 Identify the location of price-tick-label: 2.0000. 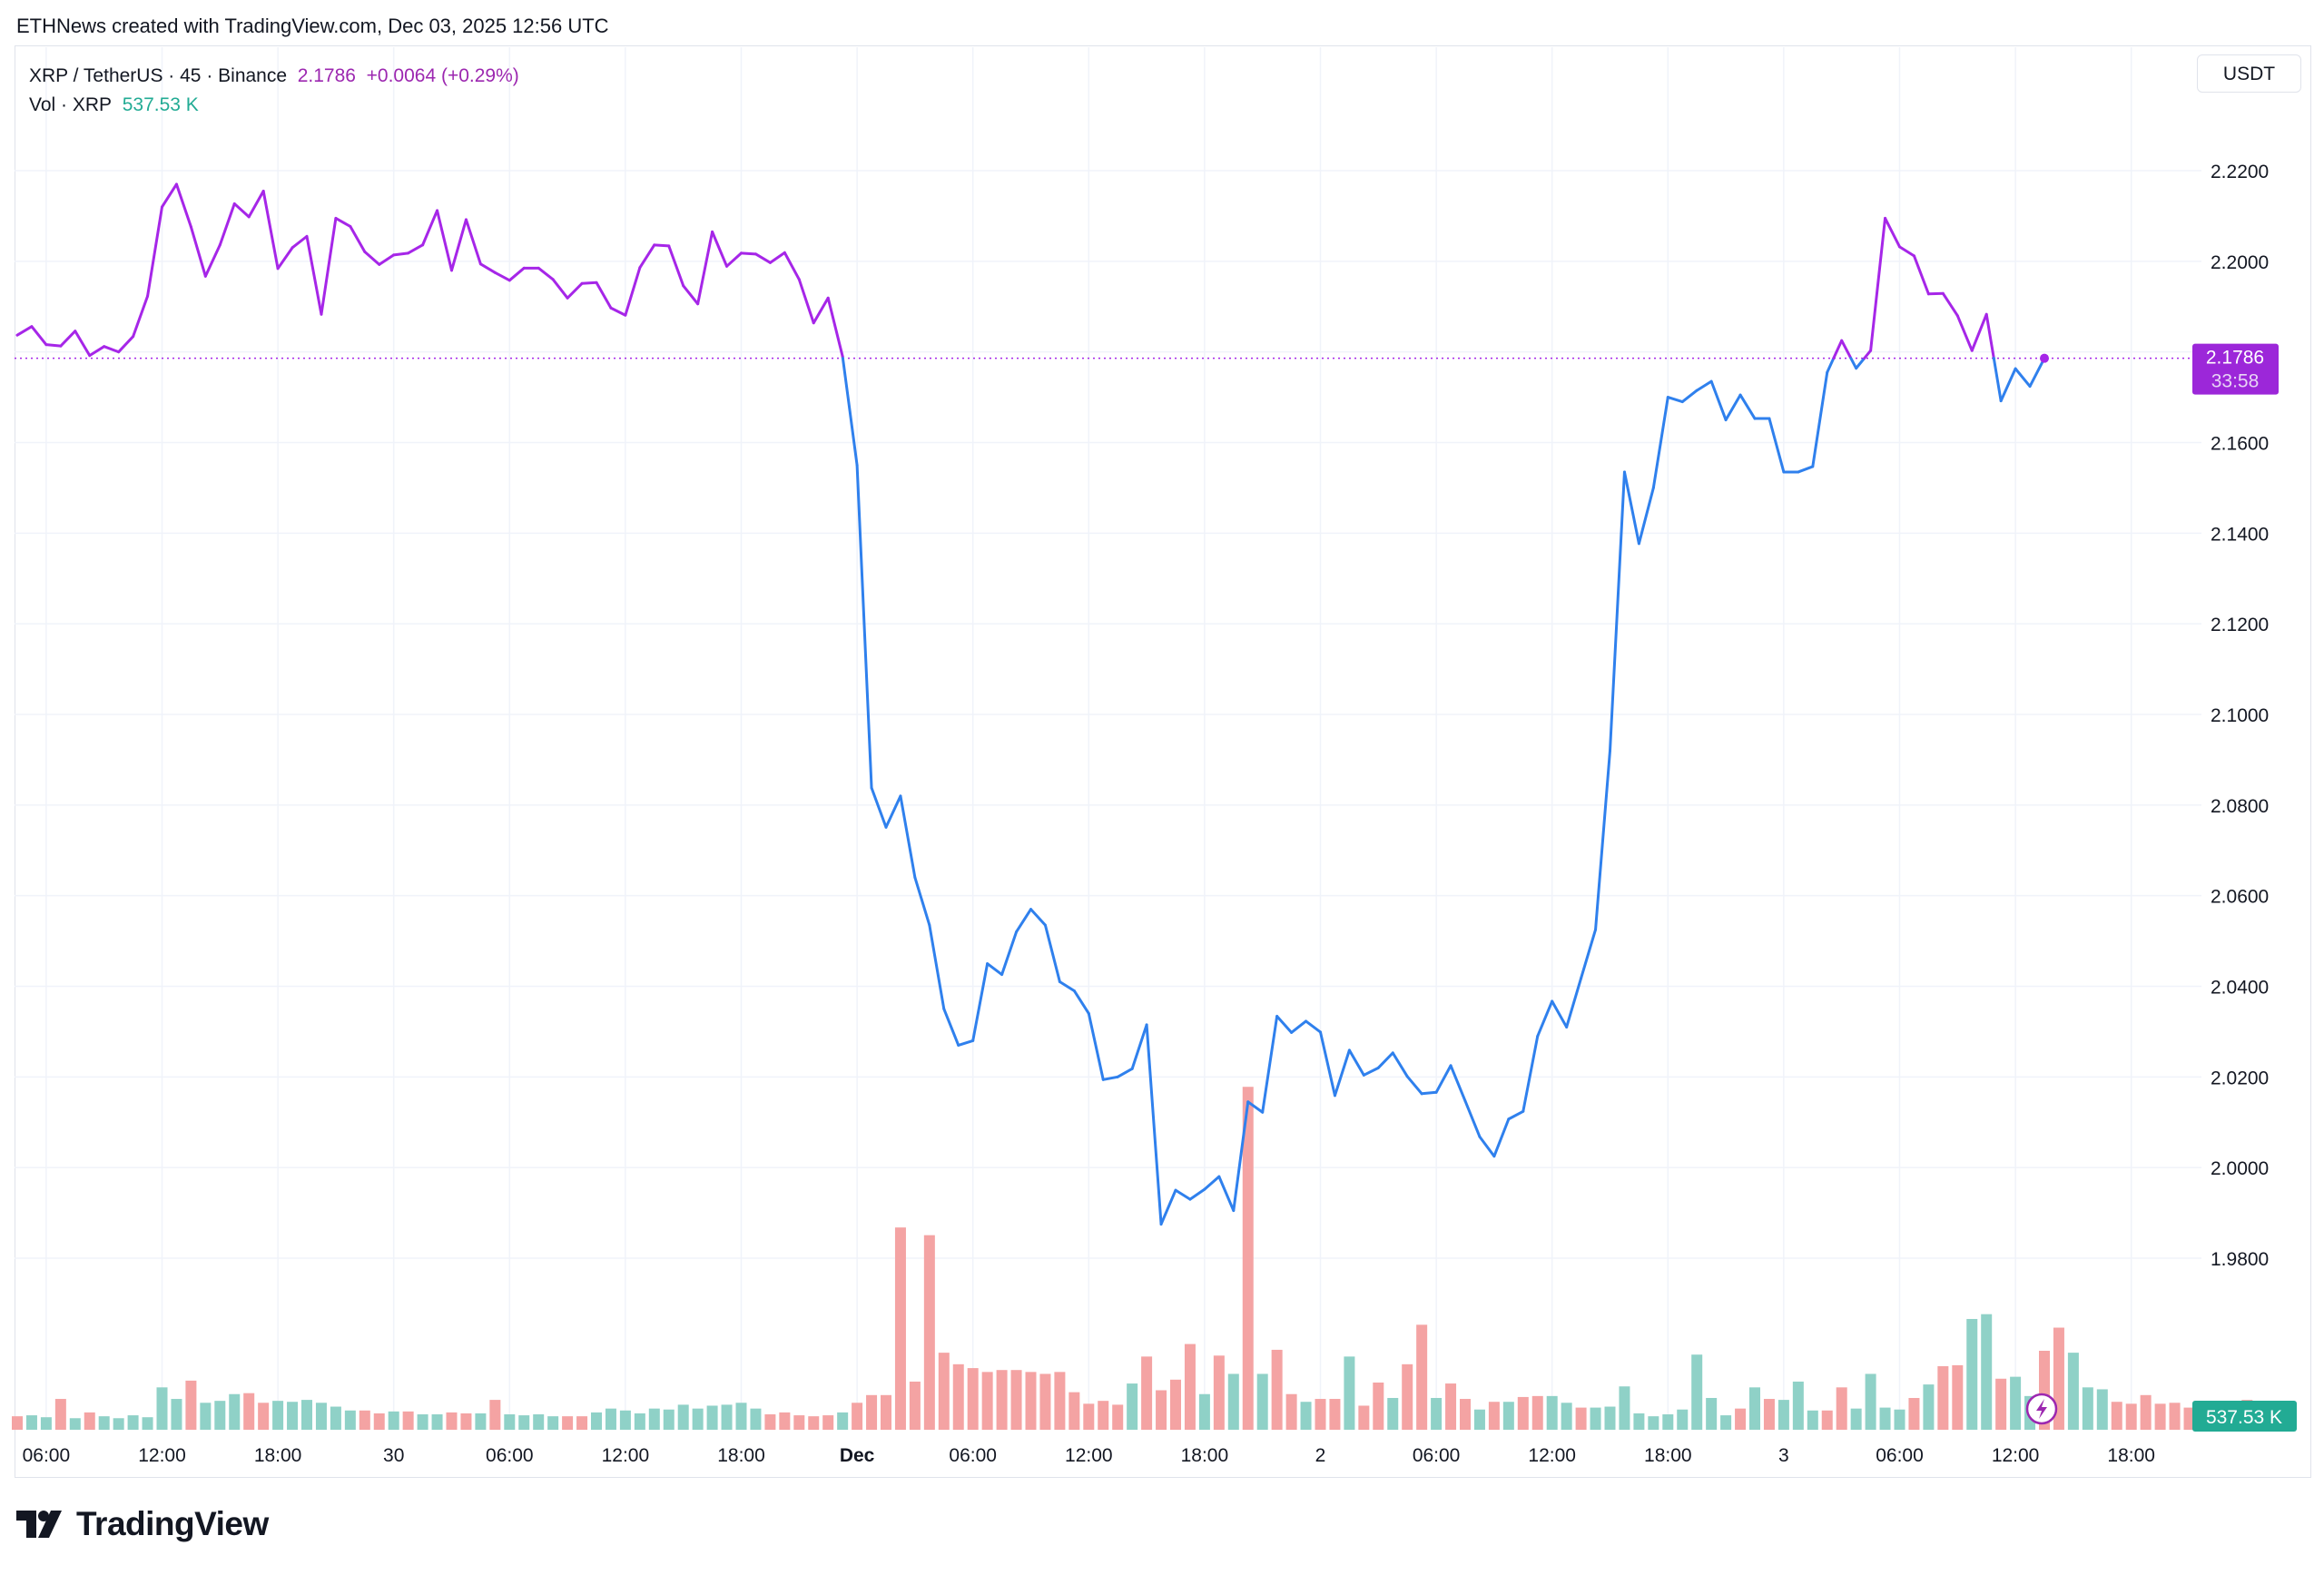
(2240, 1169).